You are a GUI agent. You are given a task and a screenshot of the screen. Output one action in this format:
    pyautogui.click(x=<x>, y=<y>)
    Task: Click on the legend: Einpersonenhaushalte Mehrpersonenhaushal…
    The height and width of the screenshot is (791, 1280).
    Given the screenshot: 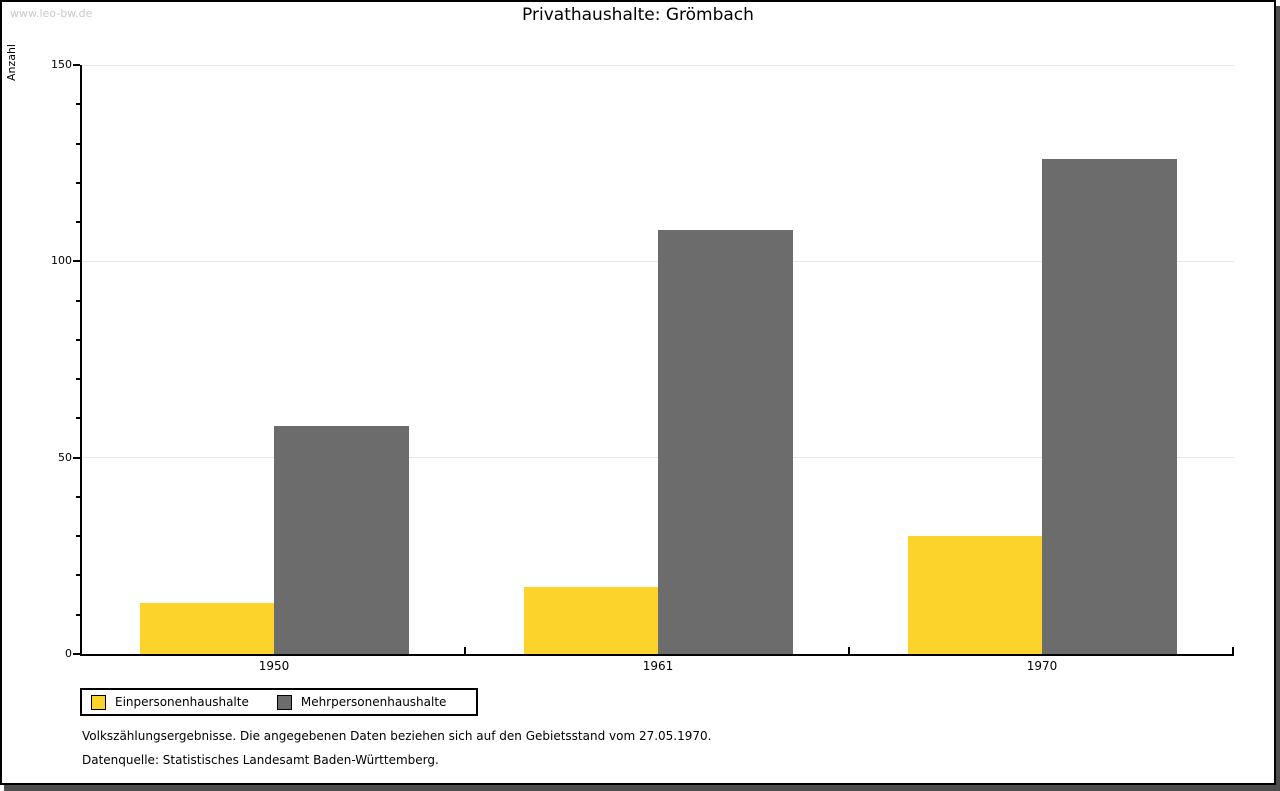 What is the action you would take?
    pyautogui.click(x=279, y=702)
    